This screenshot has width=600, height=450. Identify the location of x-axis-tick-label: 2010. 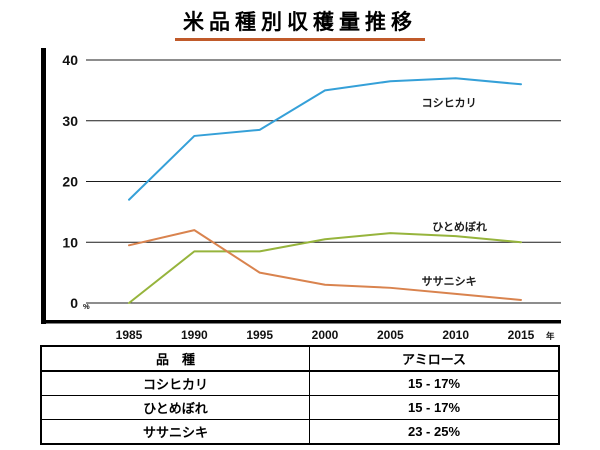
(455, 335).